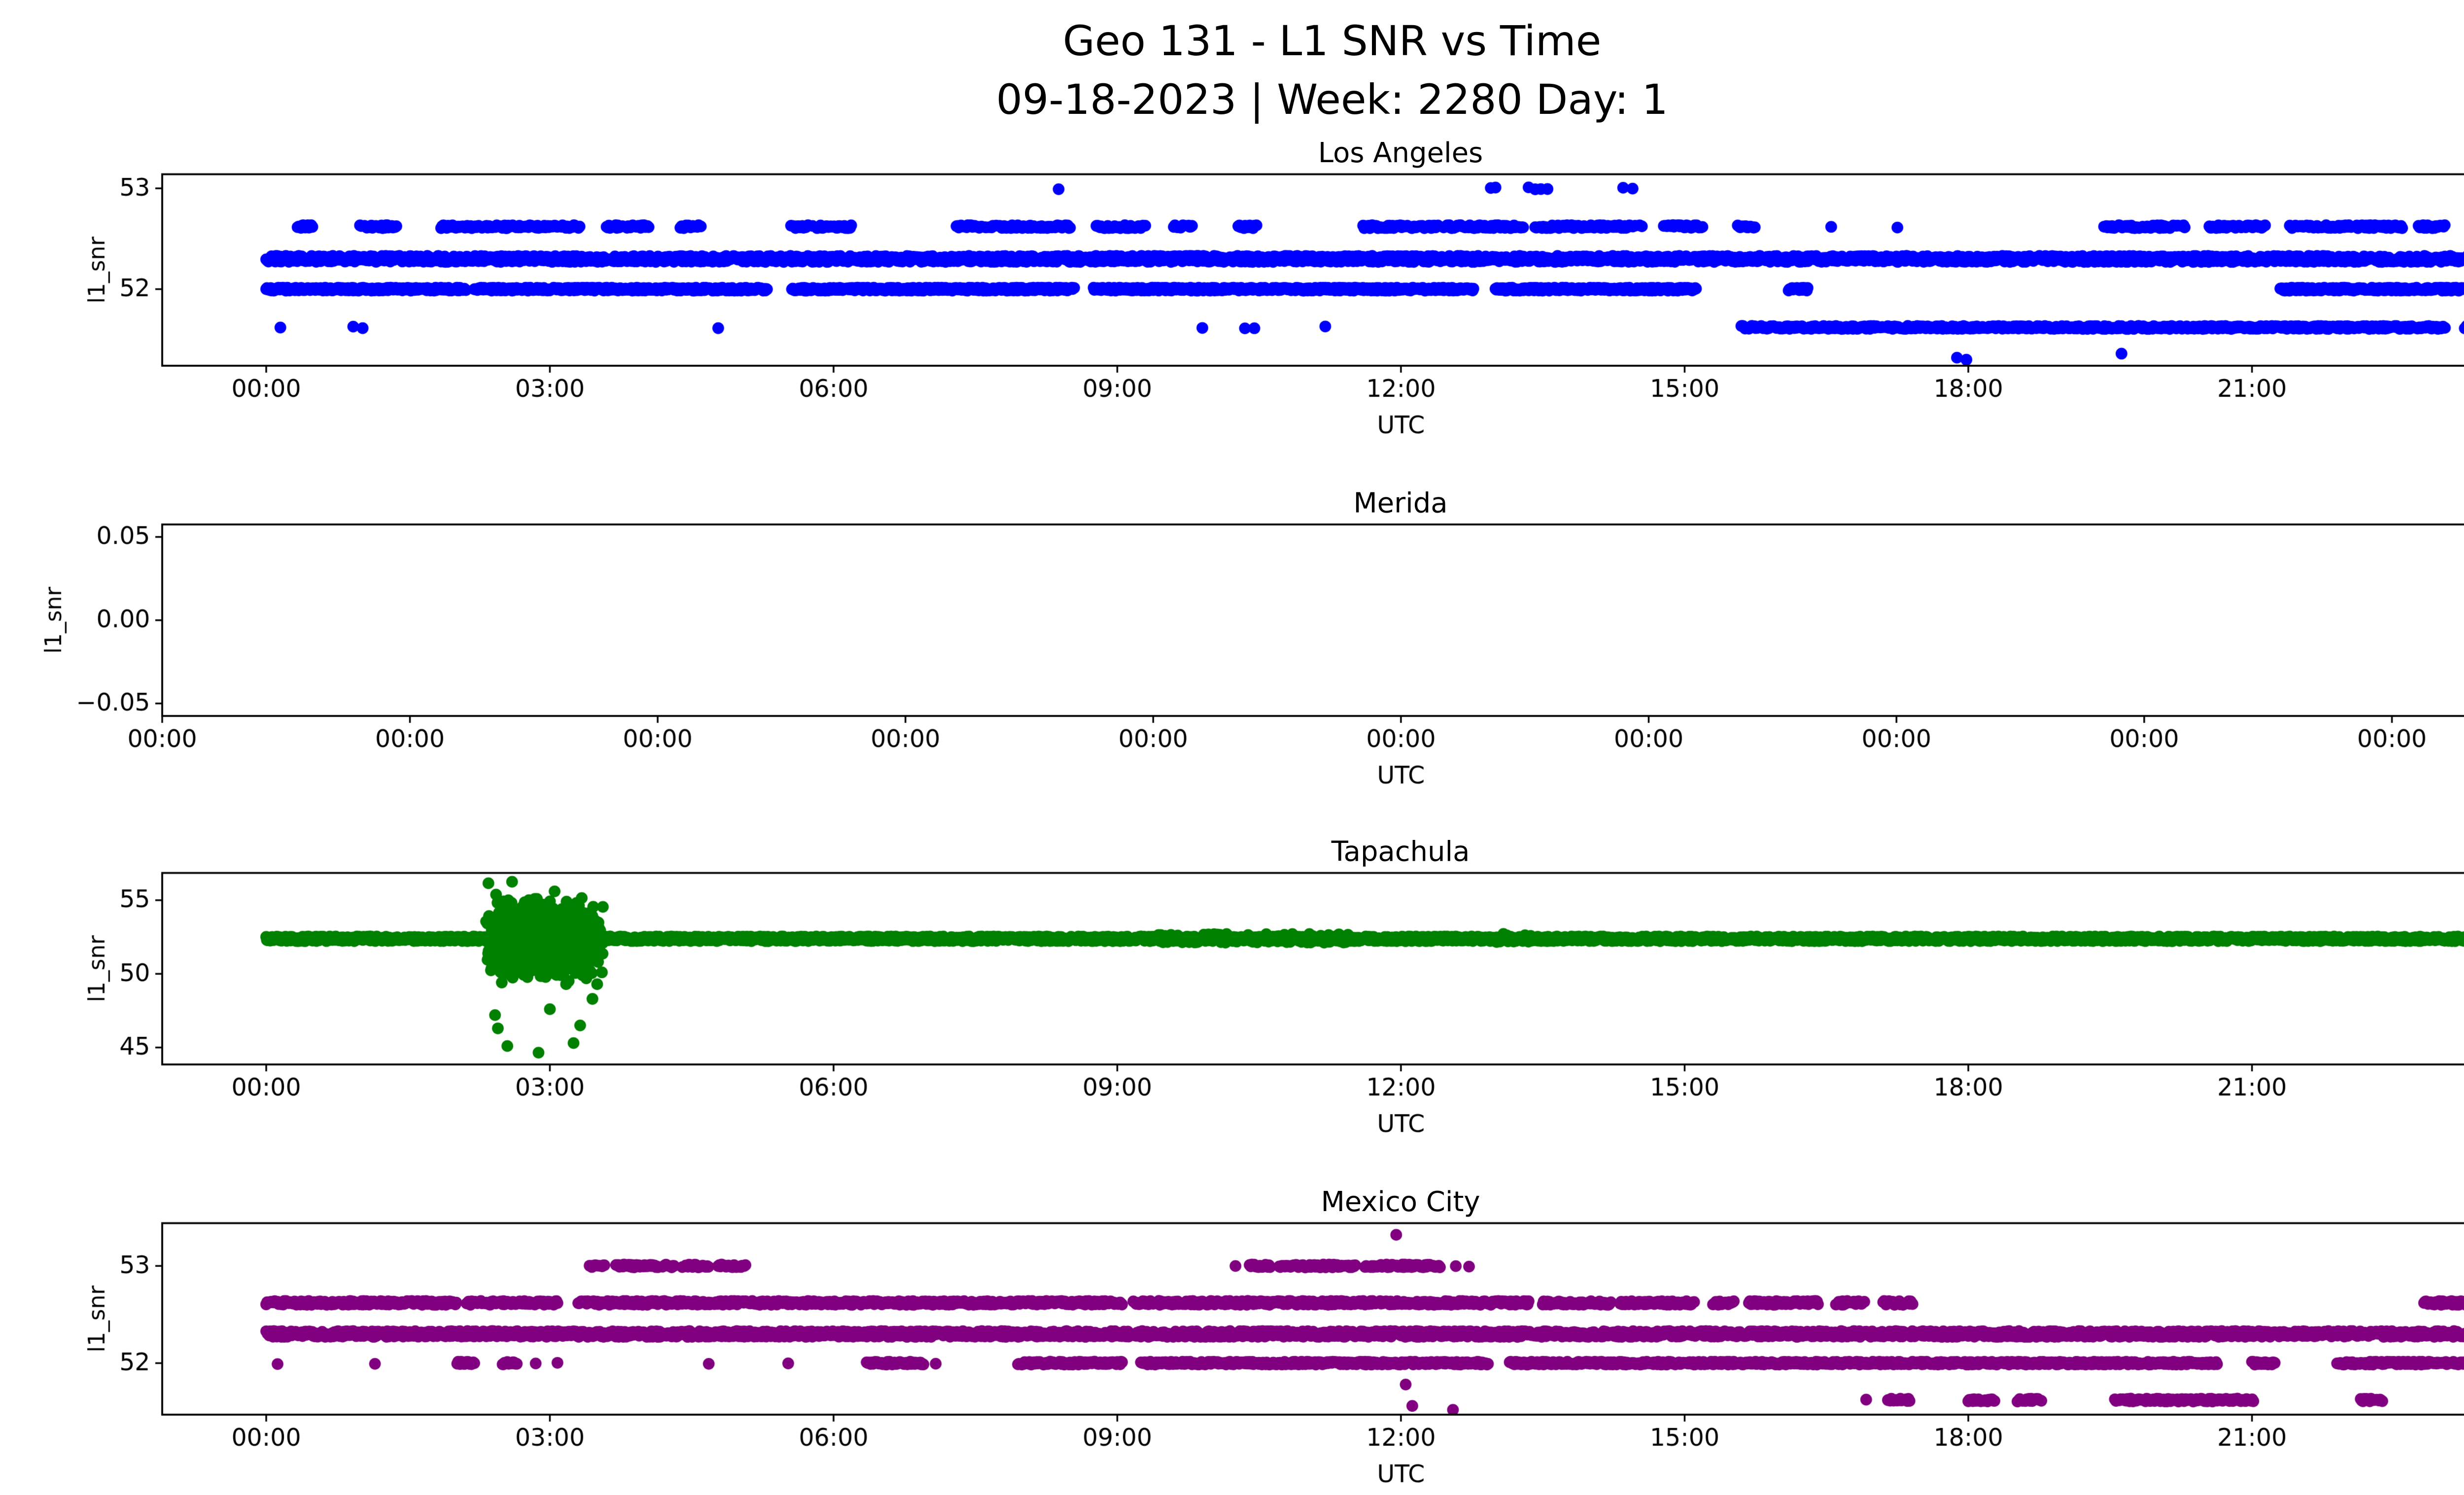 The height and width of the screenshot is (1495, 2464). I want to click on figure-subtitle: 09-18-2023 | Week: 2280 Day: 1, so click(1332, 100).